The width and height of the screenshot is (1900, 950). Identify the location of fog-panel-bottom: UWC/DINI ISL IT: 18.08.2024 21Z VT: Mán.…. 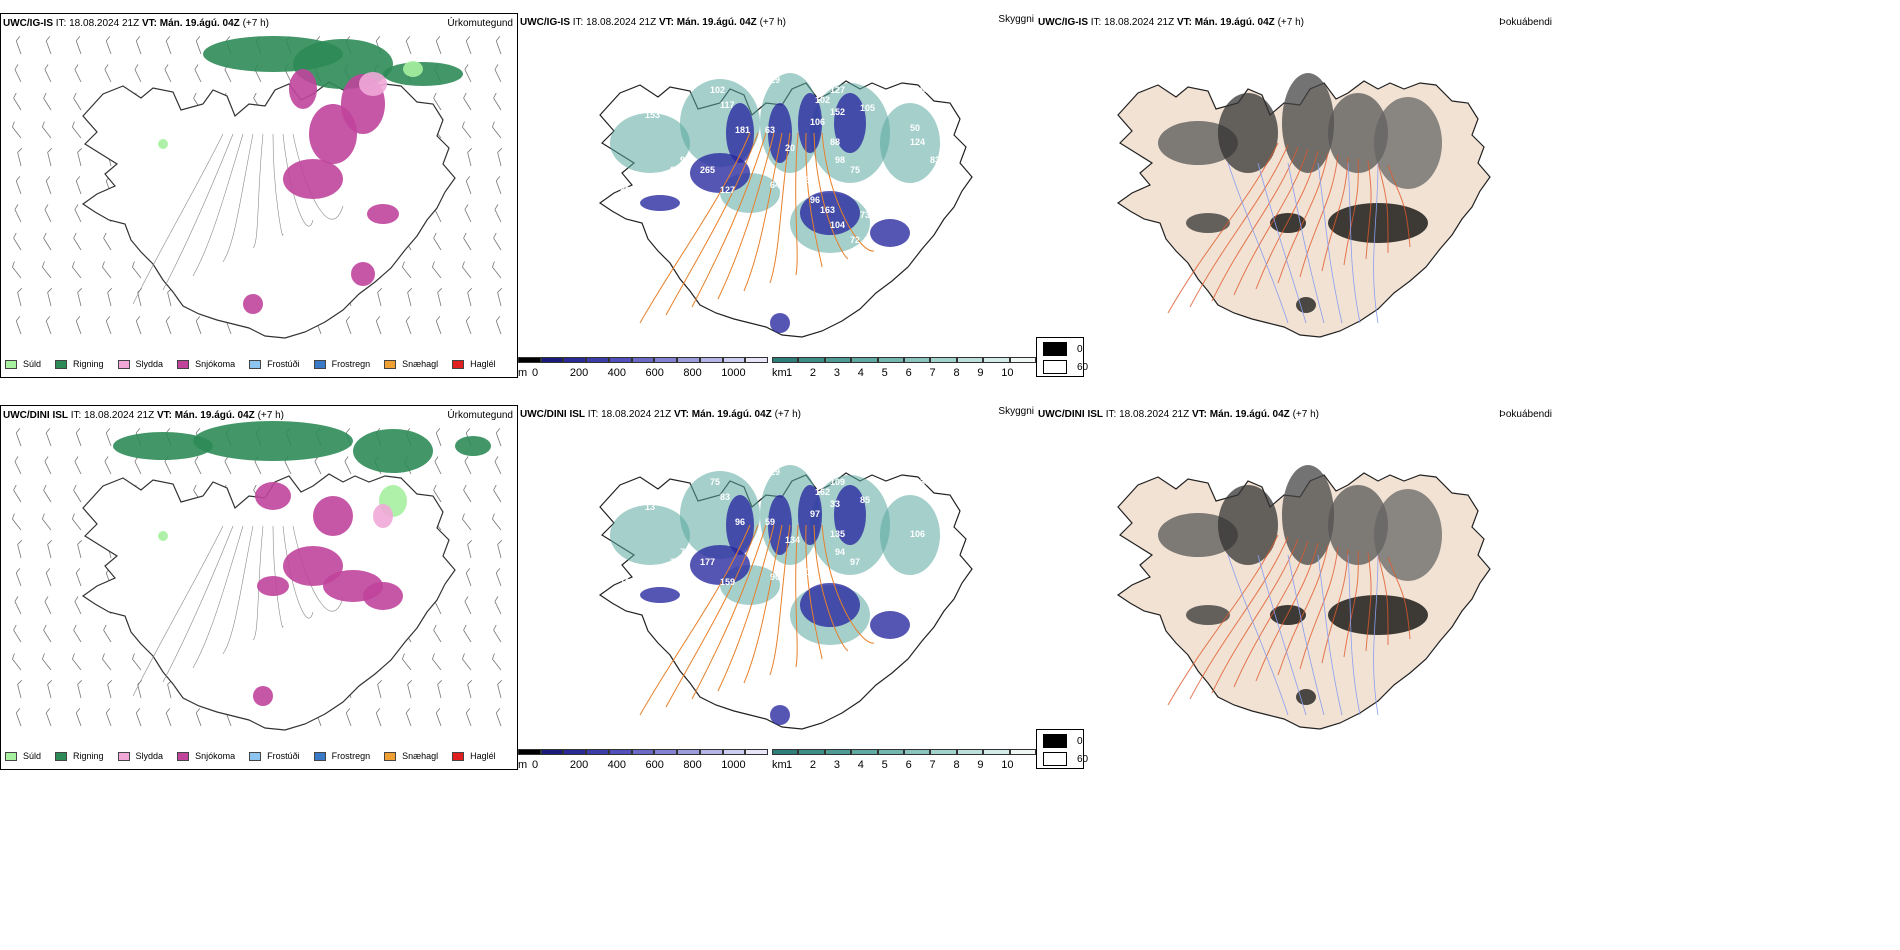
(1296, 587).